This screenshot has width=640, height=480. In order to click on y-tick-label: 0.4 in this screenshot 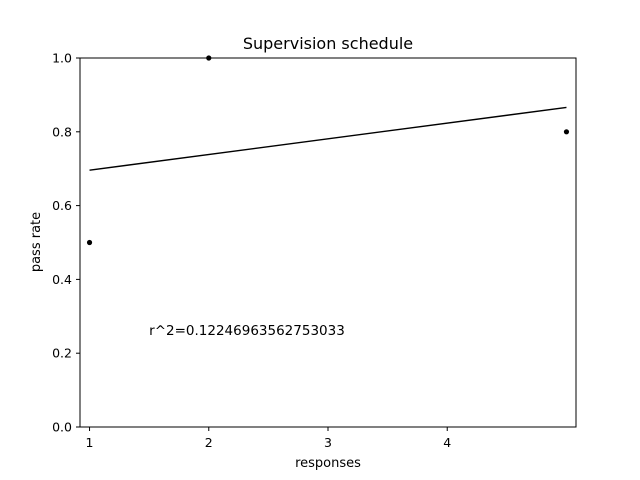, I will do `click(62, 279)`.